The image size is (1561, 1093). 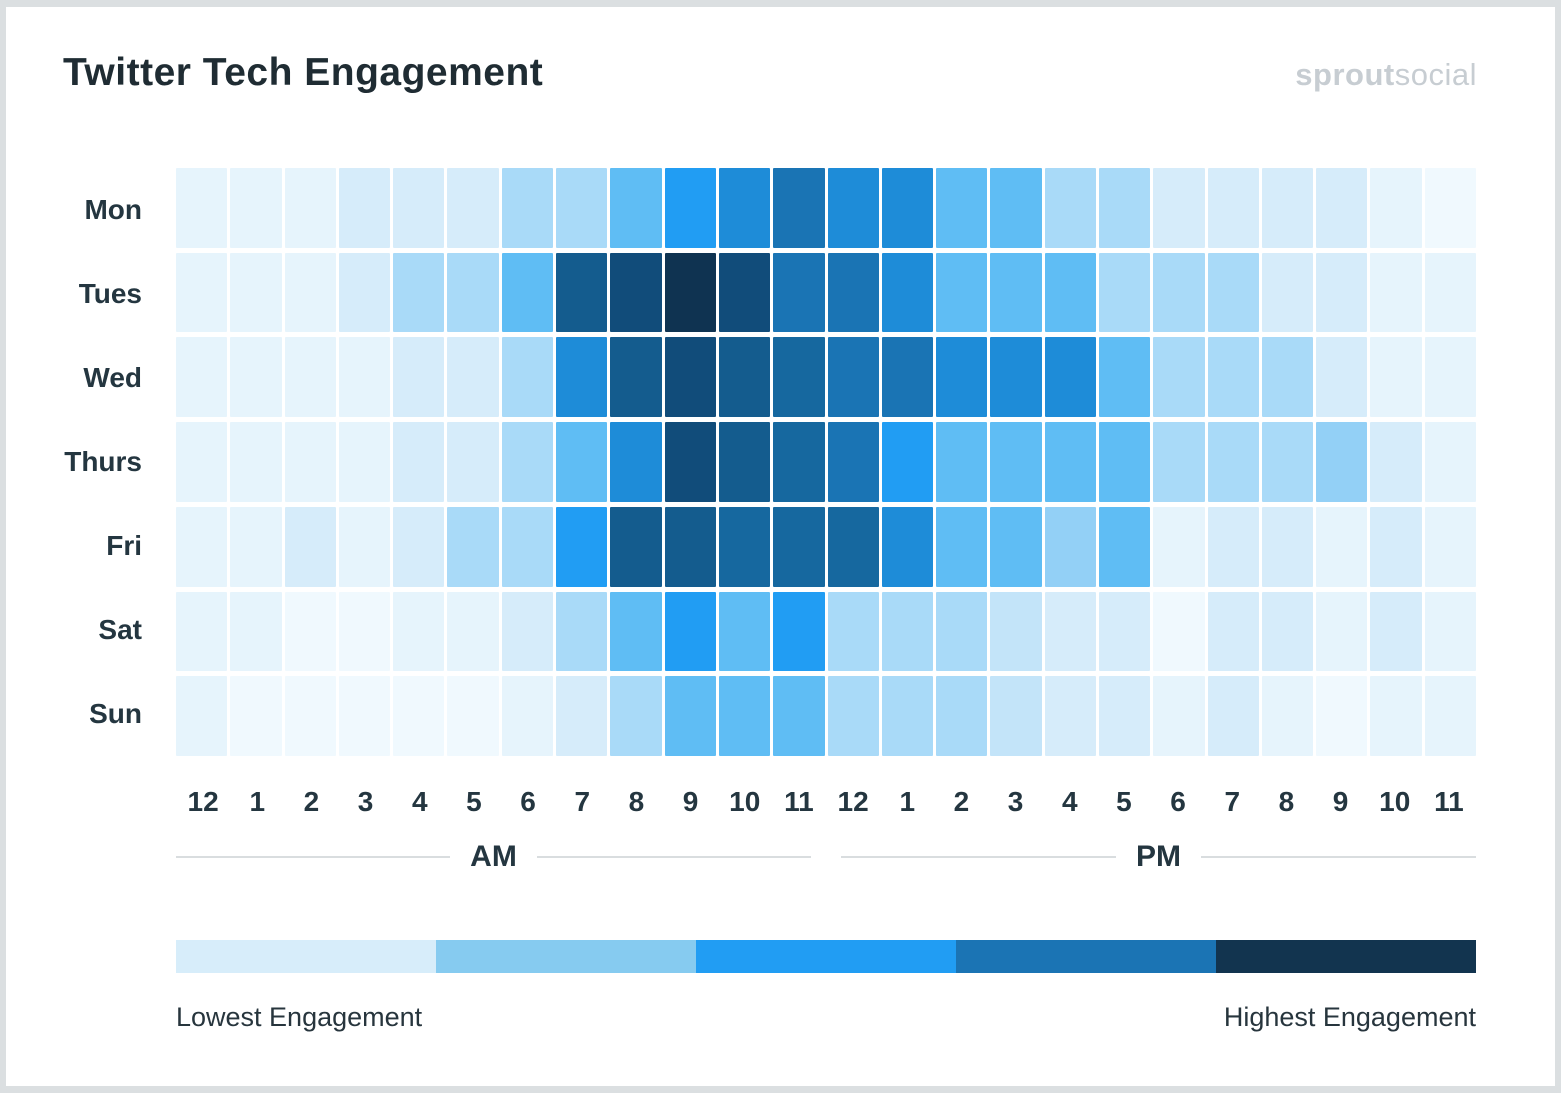 I want to click on hour-label: 9, so click(x=690, y=801).